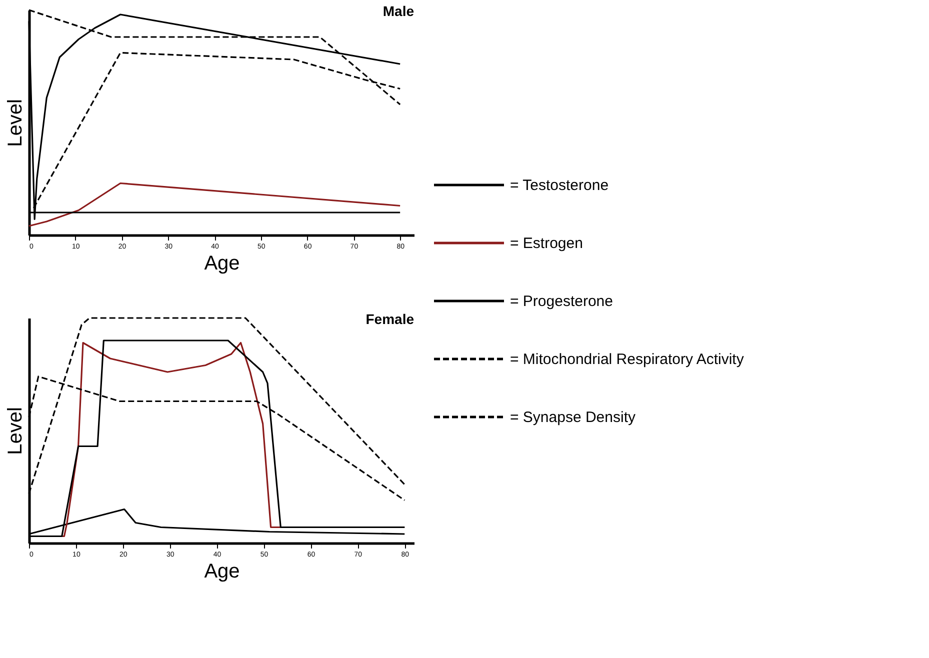  Describe the element at coordinates (390, 319) in the screenshot. I see `chart-title: Female` at that location.